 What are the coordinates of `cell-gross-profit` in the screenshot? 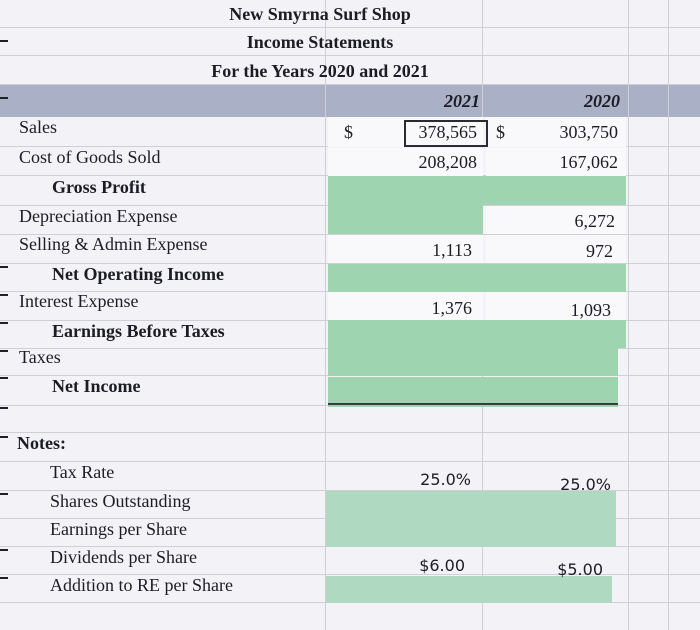 It's located at (477, 190).